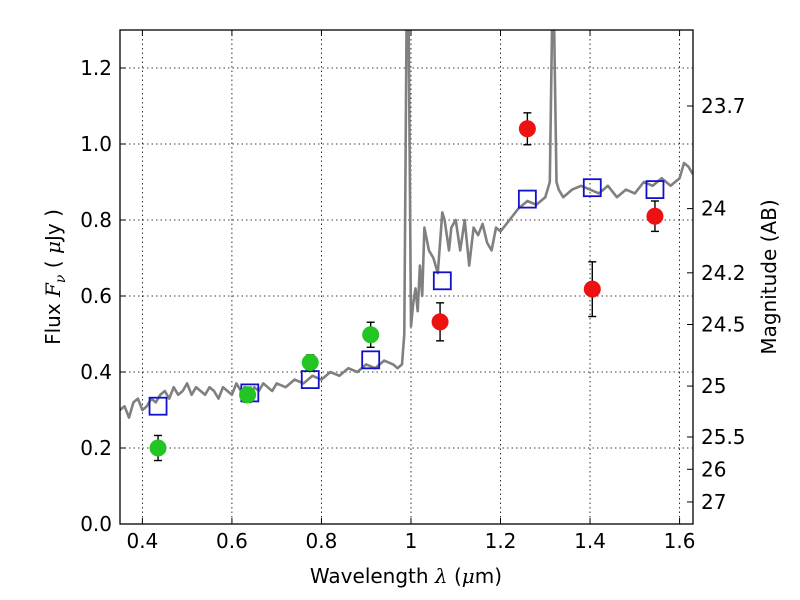 The height and width of the screenshot is (600, 800). What do you see at coordinates (769, 276) in the screenshot?
I see `y2-axis-label: Magnitude (AB)` at bounding box center [769, 276].